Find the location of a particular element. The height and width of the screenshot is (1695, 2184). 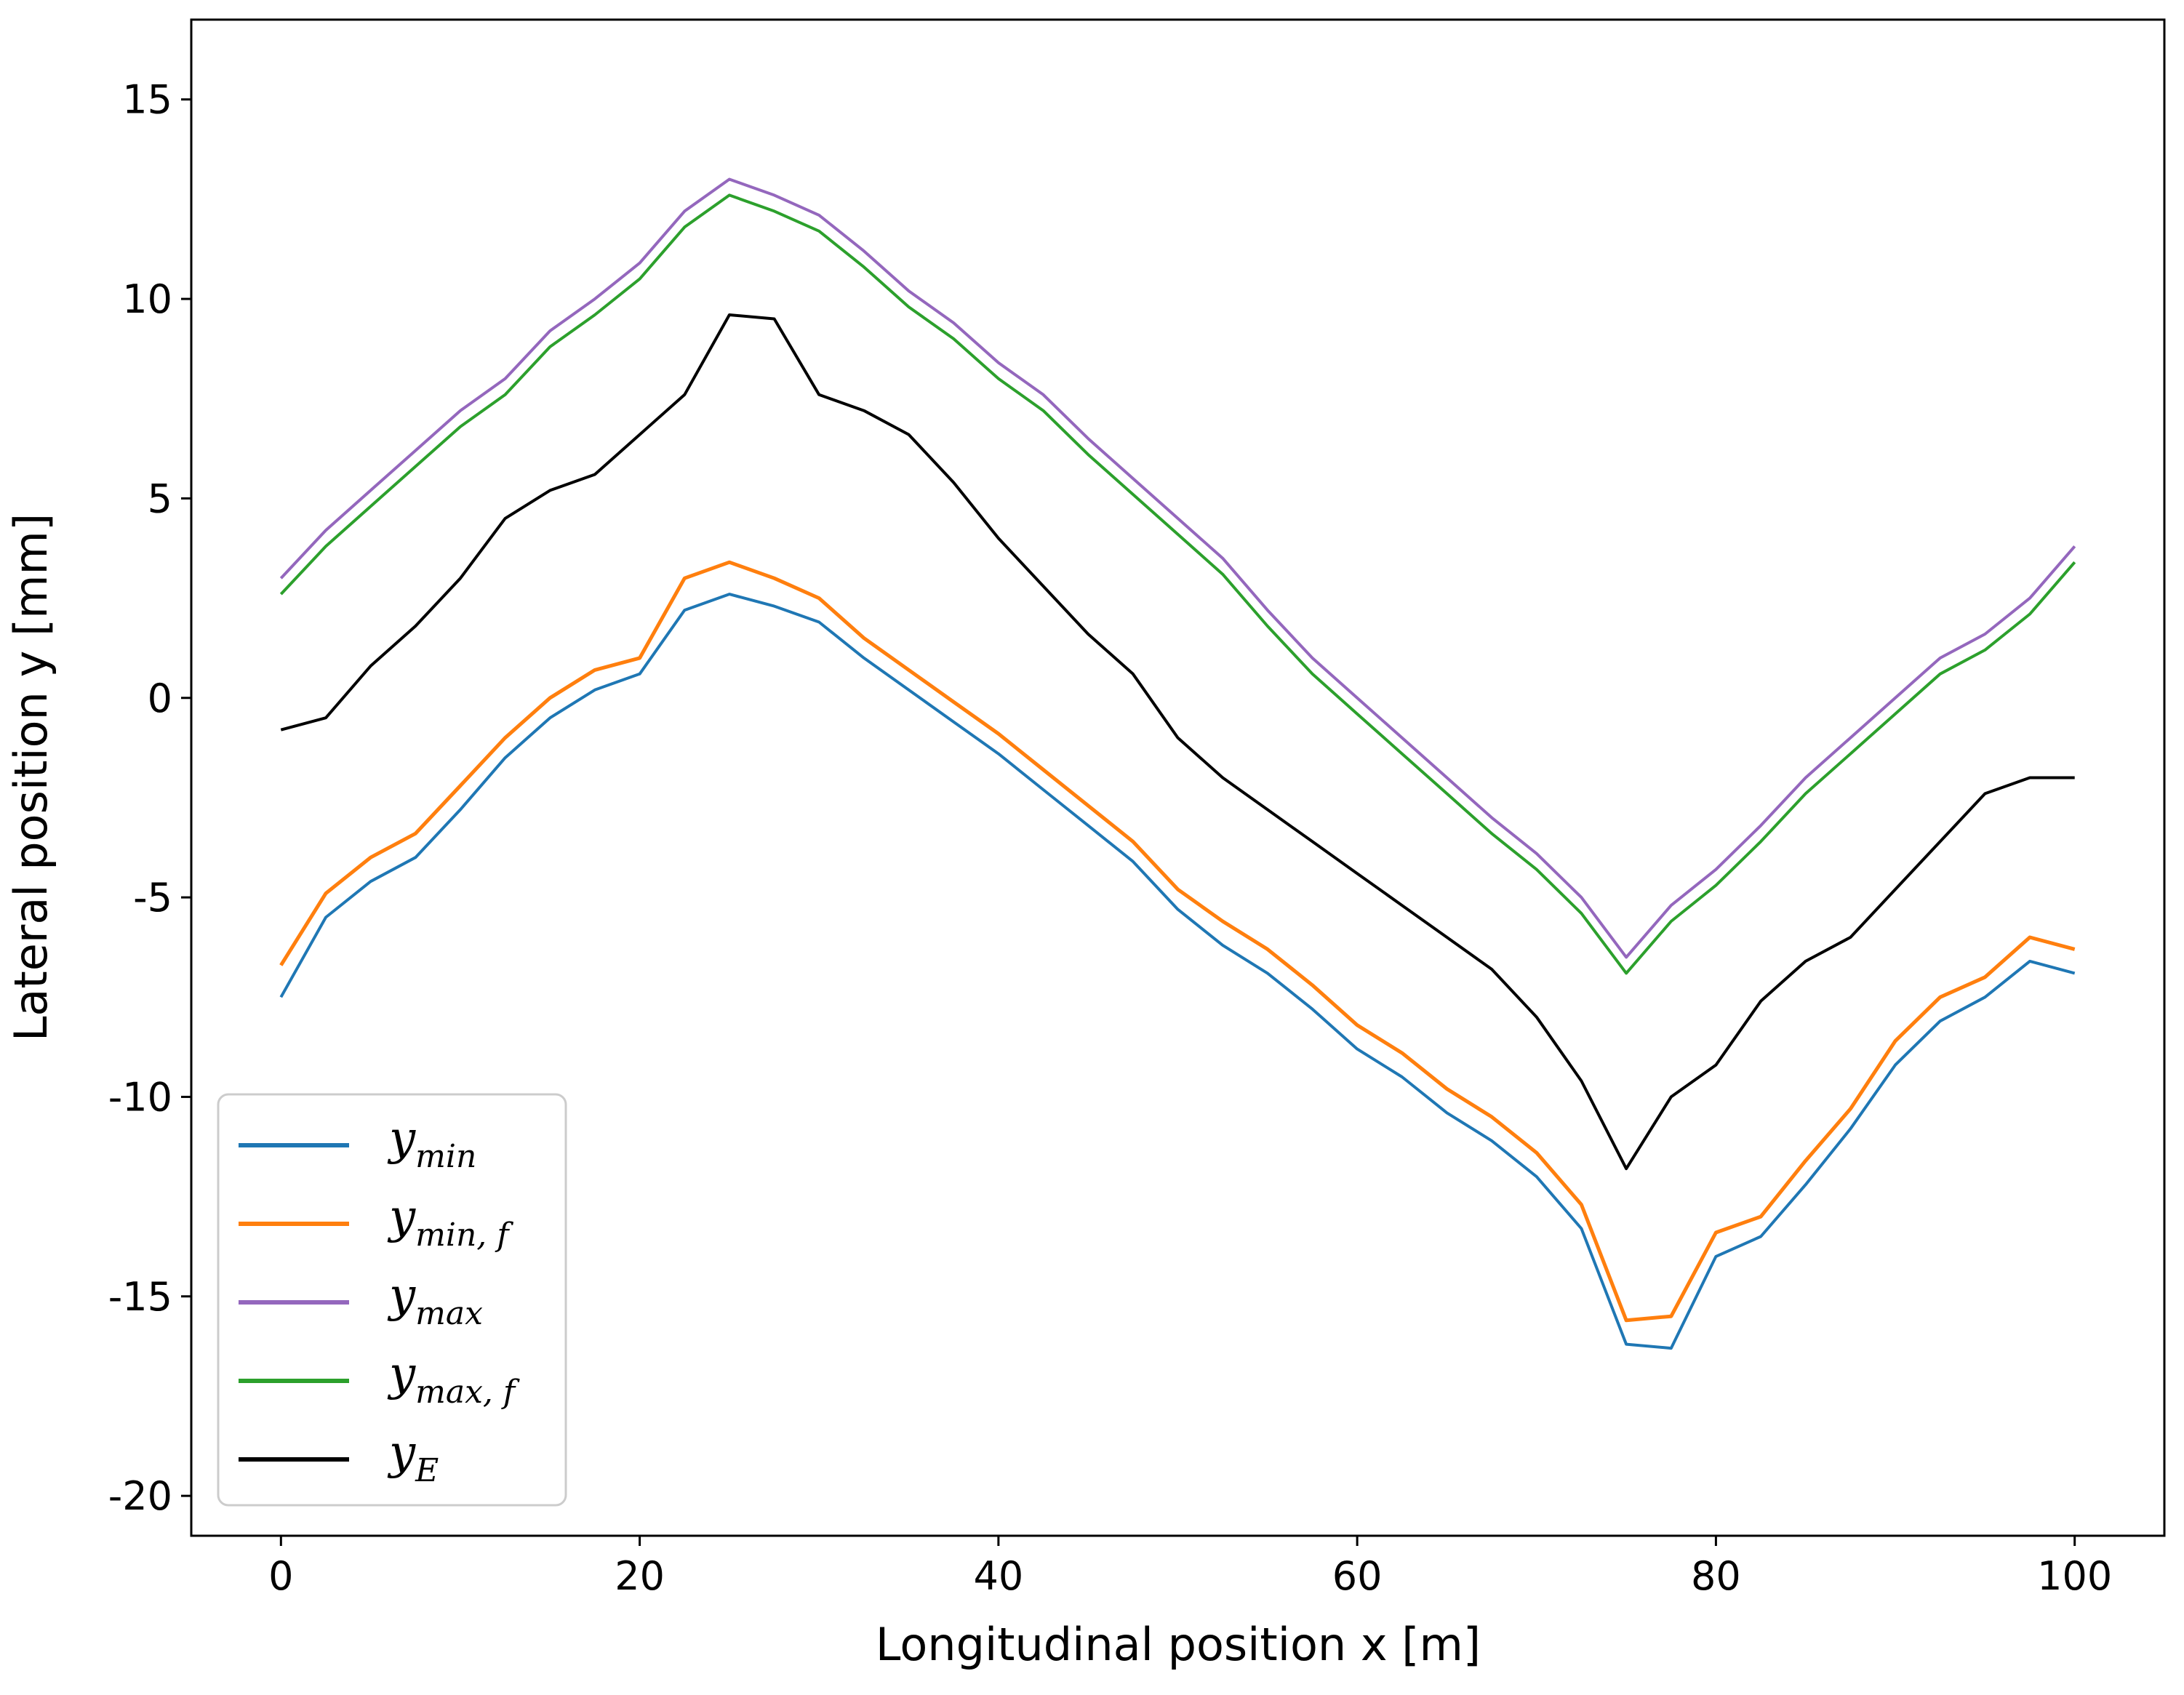

legend-label-2: ymax is located at coordinates (435, 1300).